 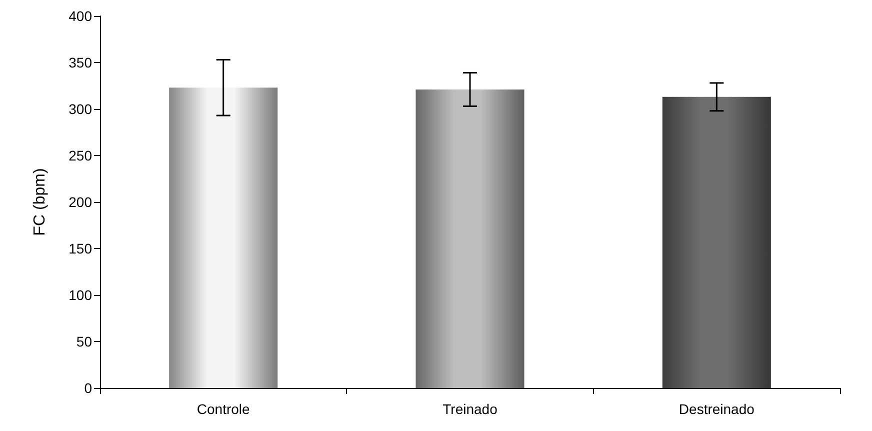 What do you see at coordinates (80, 295) in the screenshot?
I see `y-tick-label: 100` at bounding box center [80, 295].